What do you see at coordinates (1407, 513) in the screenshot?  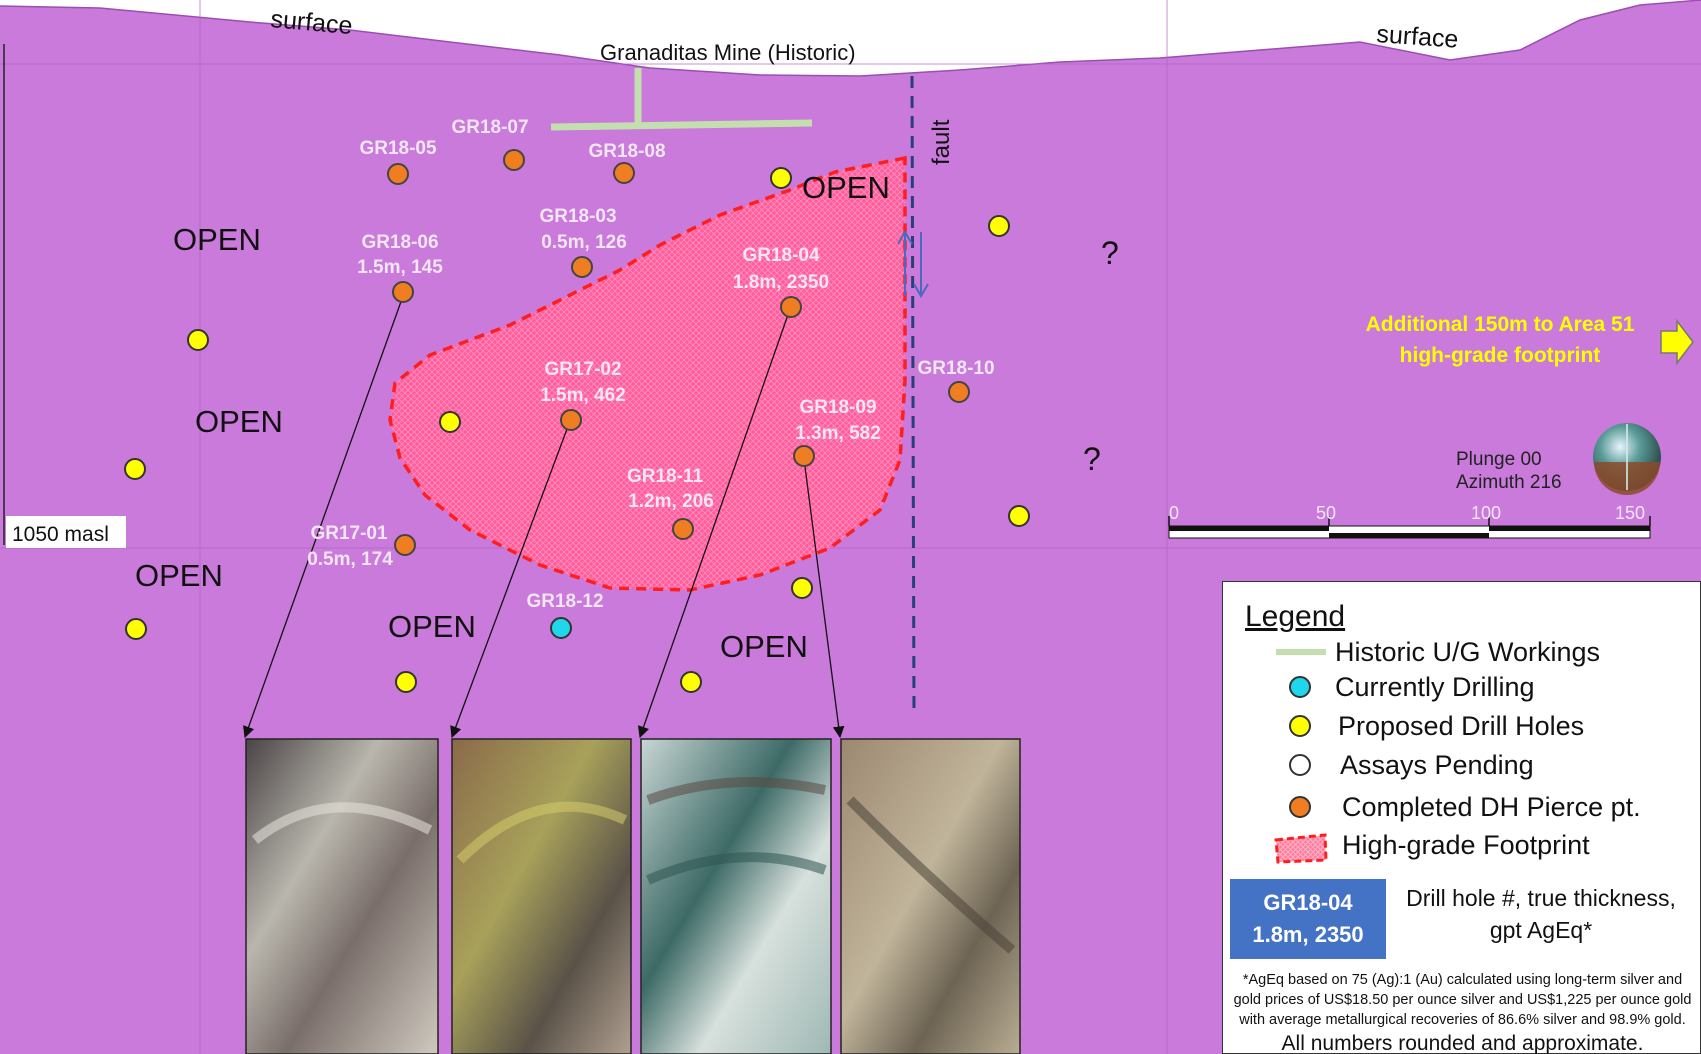 I see `scale-ticks: 0 50 100 150` at bounding box center [1407, 513].